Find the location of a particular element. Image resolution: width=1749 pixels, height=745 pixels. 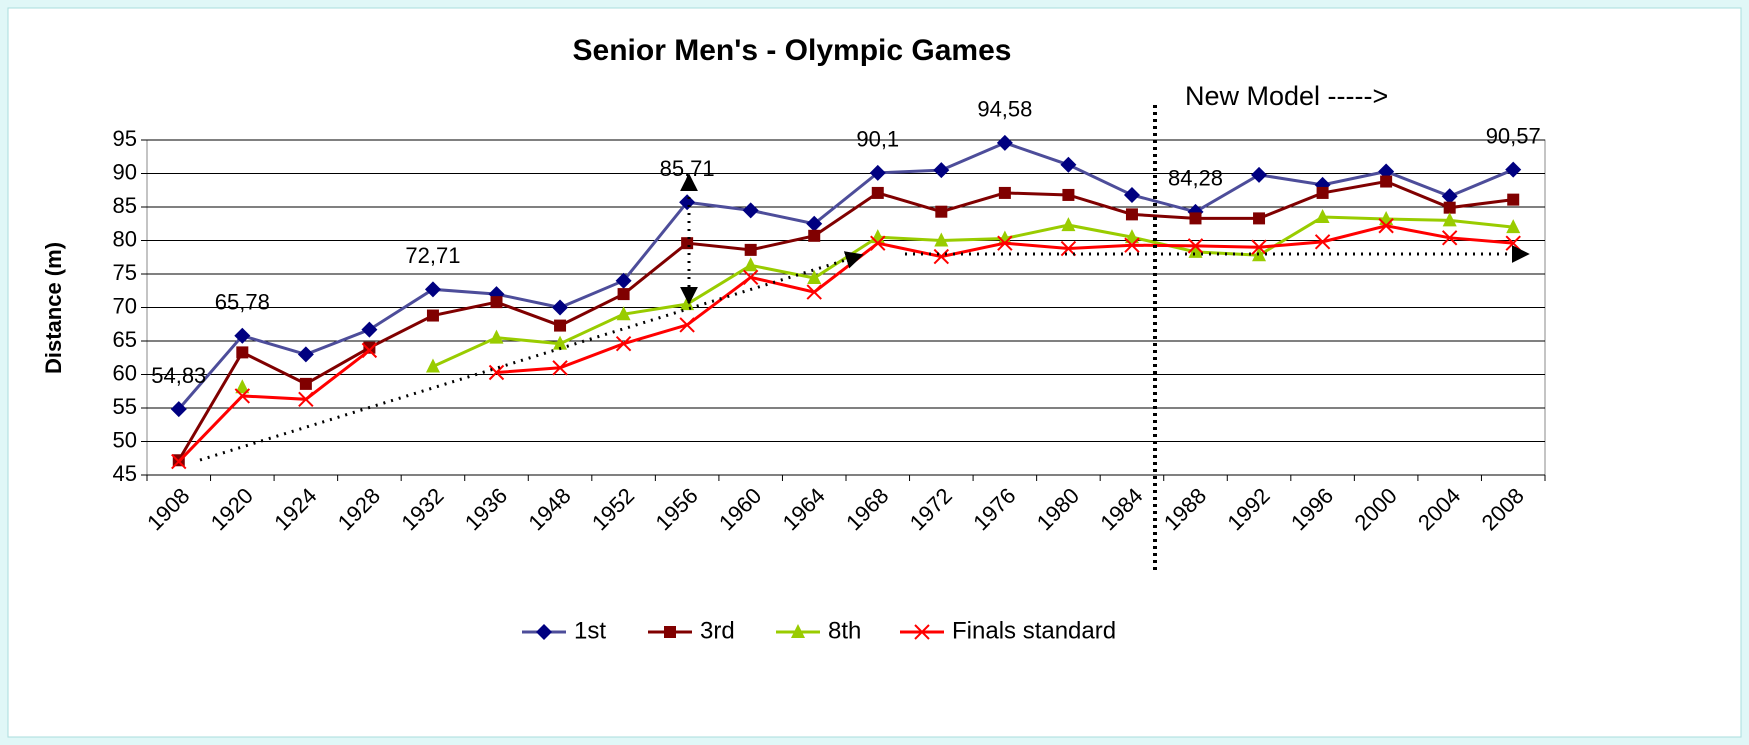

data-label: 65,78 is located at coordinates (242, 302).